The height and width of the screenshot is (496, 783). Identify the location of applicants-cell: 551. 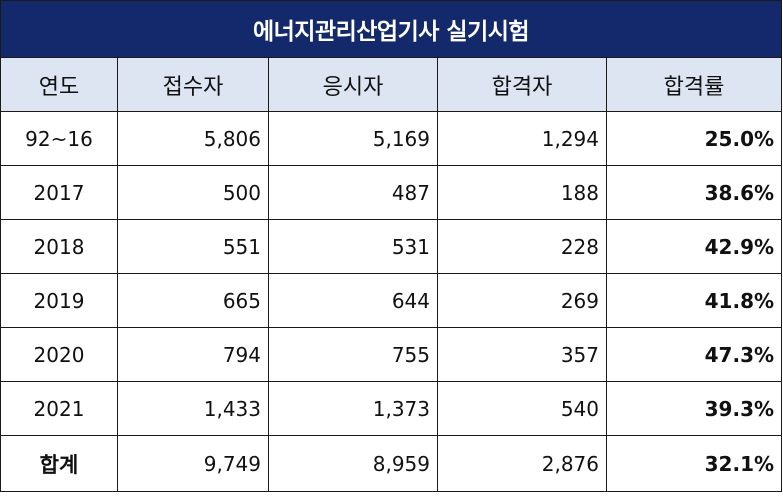
(193, 246).